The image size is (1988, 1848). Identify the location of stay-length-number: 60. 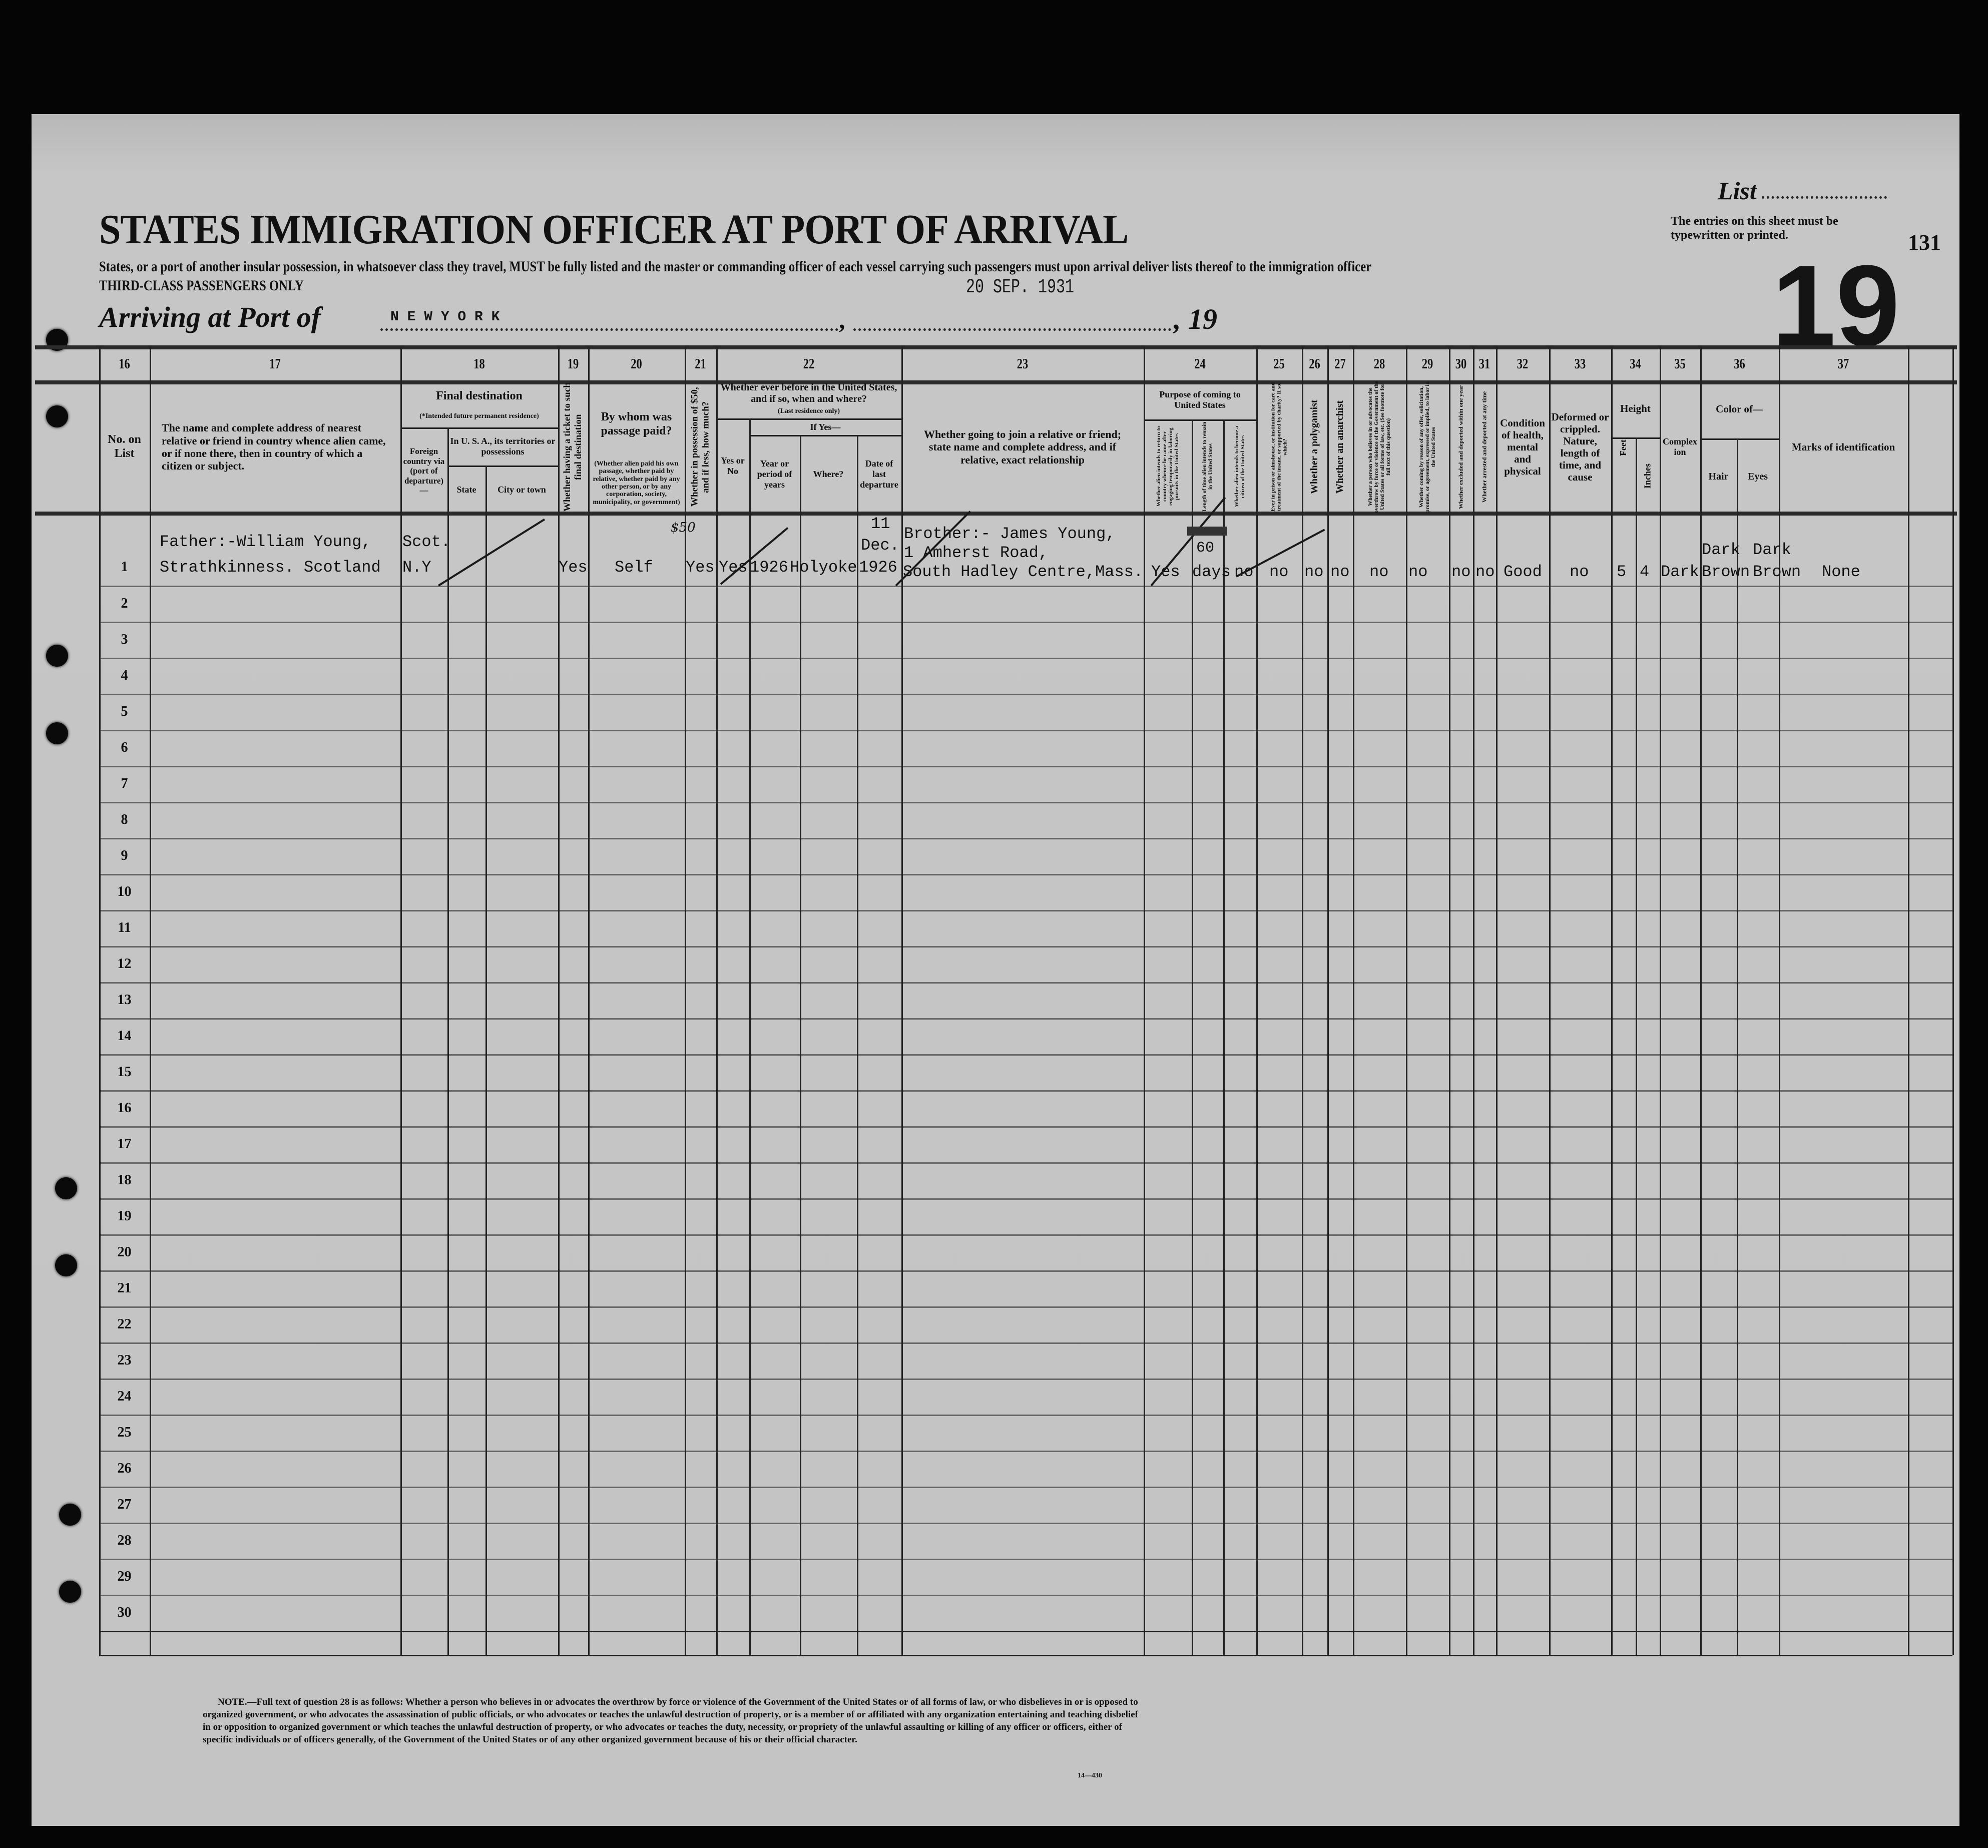
(1206, 548).